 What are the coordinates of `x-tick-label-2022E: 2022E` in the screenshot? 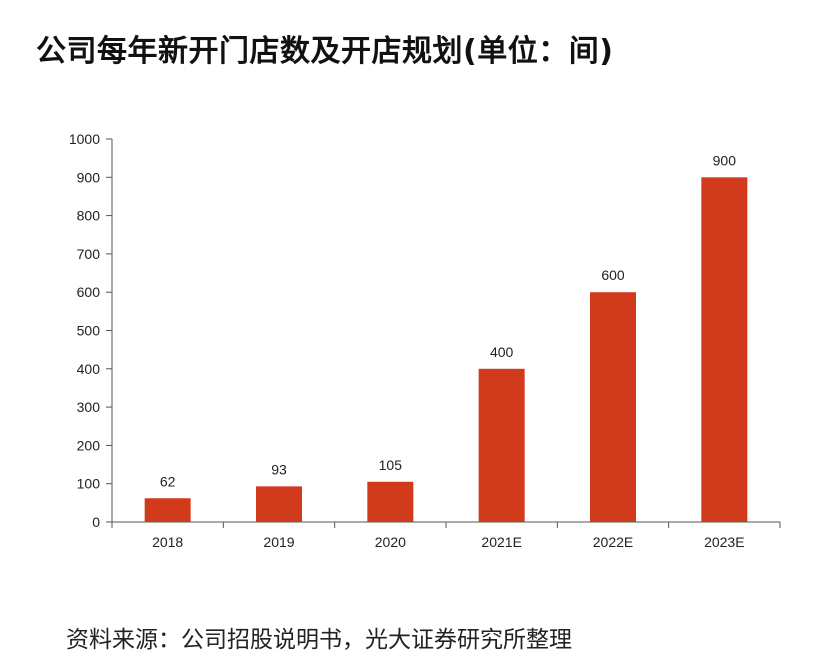 It's located at (613, 542).